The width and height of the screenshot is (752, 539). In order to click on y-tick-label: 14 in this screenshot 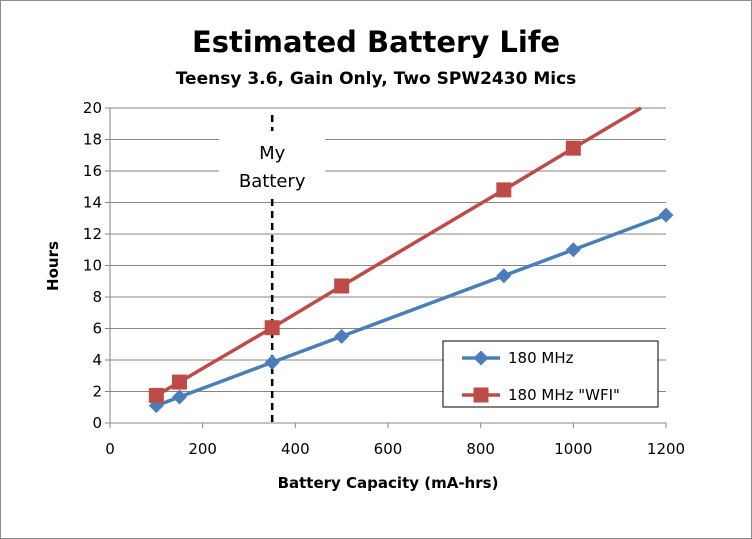, I will do `click(92, 203)`.